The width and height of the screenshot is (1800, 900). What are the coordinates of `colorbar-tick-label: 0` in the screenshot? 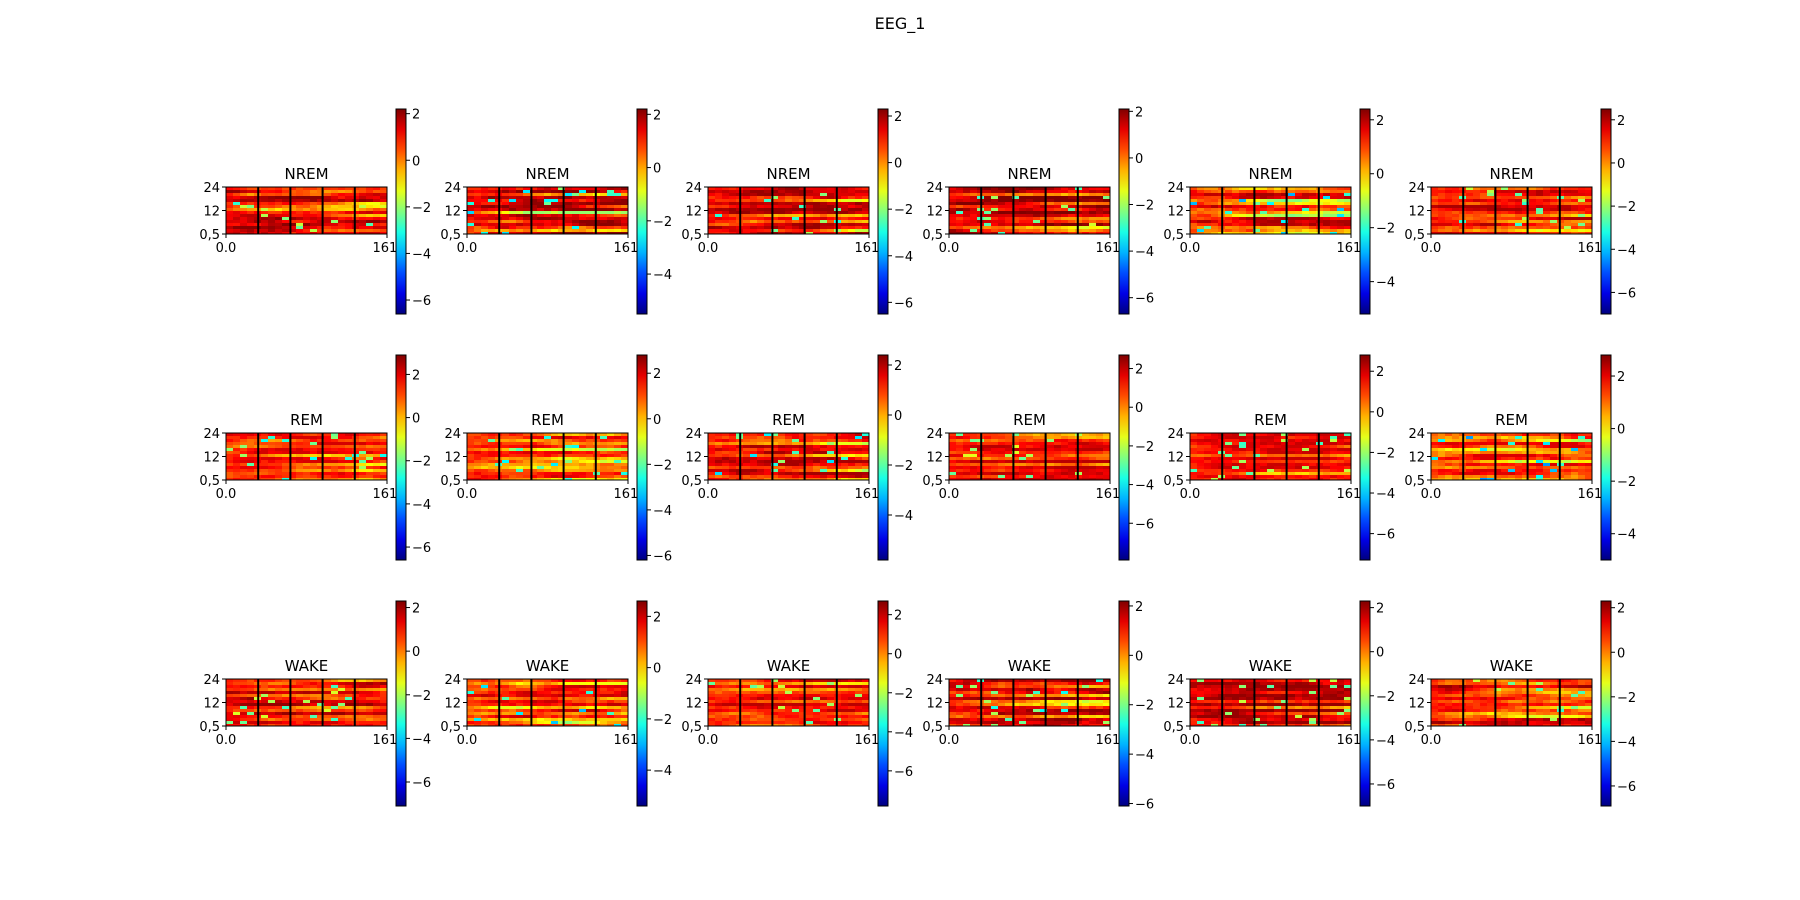 It's located at (898, 416).